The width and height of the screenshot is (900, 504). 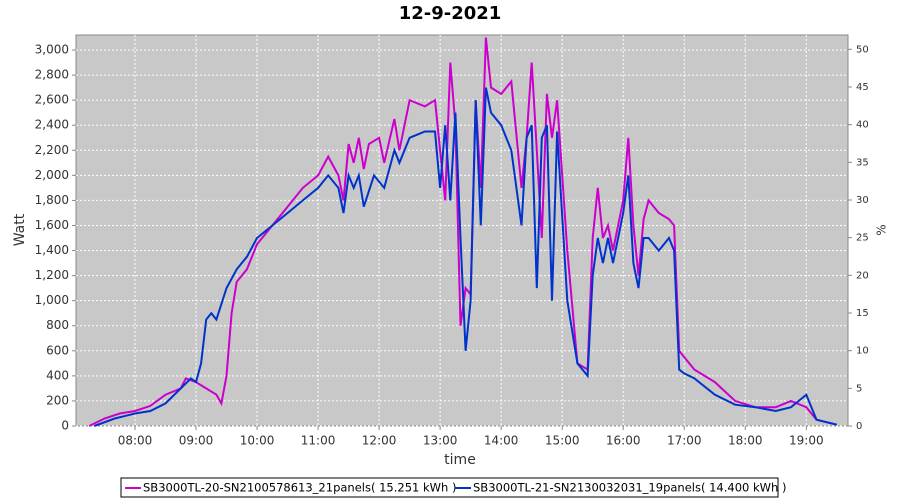 I want to click on x-tick-label: 14:00, so click(x=501, y=441).